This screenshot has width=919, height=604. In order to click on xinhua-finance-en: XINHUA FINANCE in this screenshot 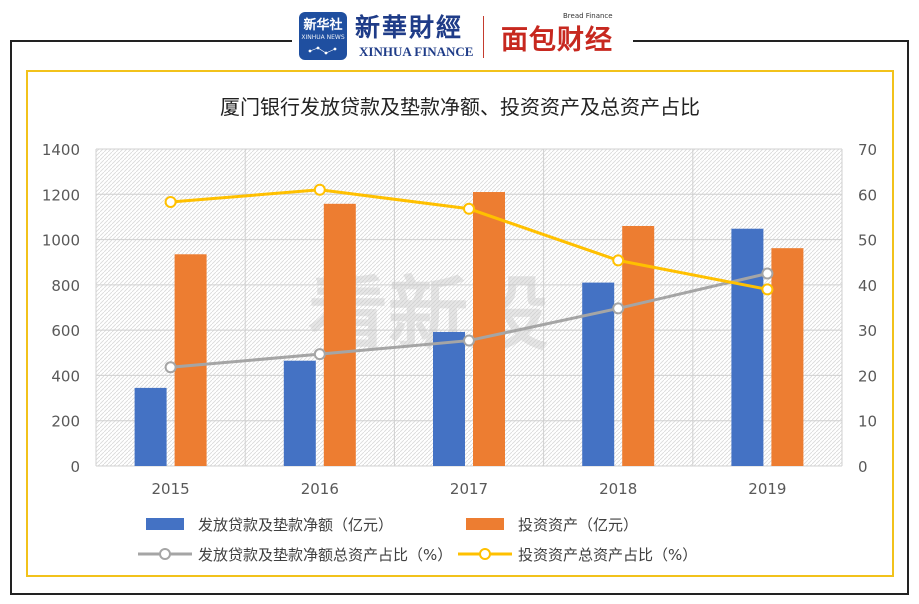, I will do `click(416, 51)`.